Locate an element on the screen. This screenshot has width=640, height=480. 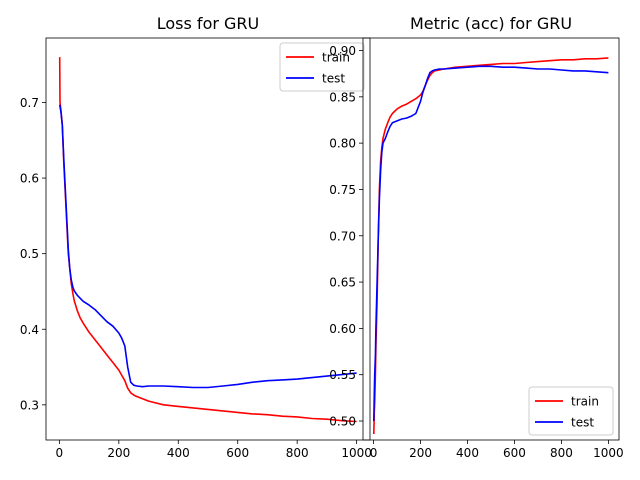
accuracy-chart-title: Metric (acc) for GRU is located at coordinates (491, 23).